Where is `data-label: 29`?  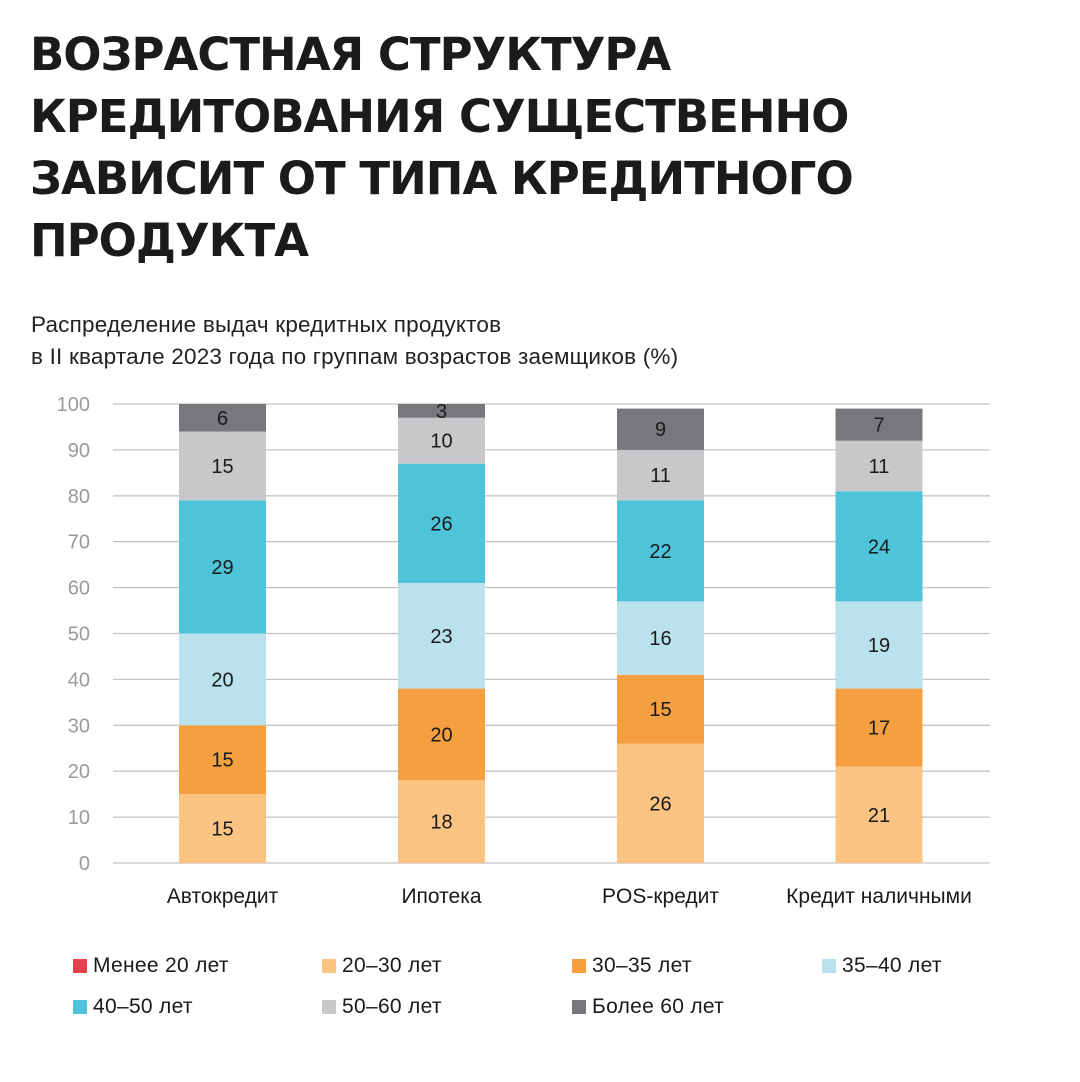 data-label: 29 is located at coordinates (222, 568).